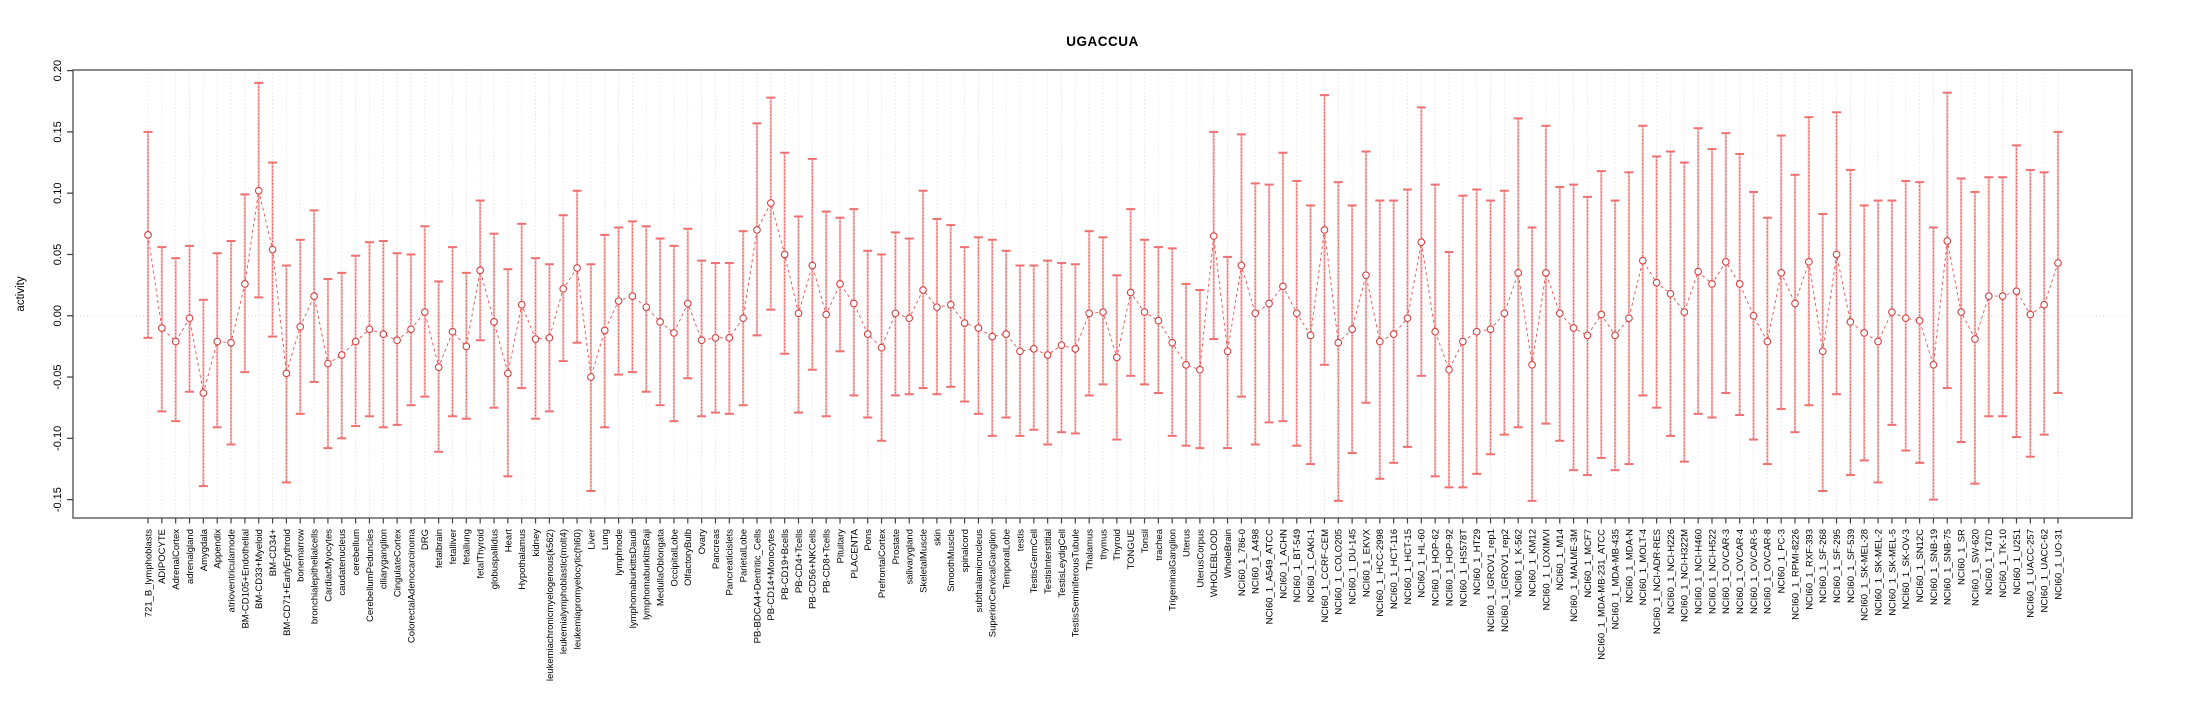 This screenshot has height=720, width=2205. What do you see at coordinates (1366, 562) in the screenshot?
I see `x-tick-label: NCI60_1_EKVX` at bounding box center [1366, 562].